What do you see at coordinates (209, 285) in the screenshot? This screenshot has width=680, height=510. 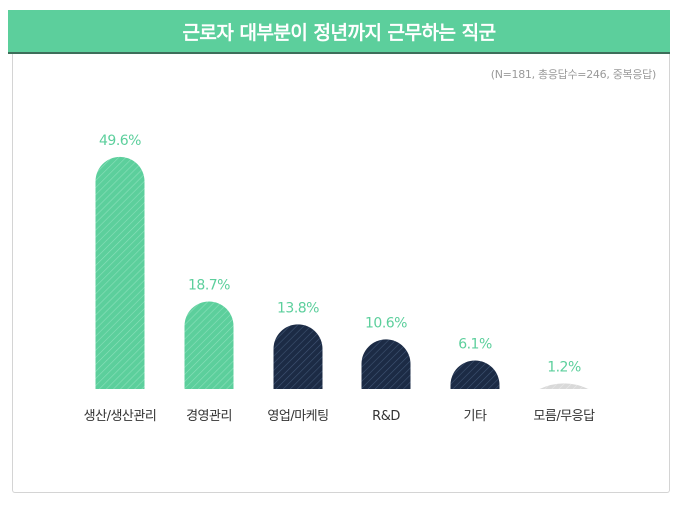 I see `value-label: 18.7%` at bounding box center [209, 285].